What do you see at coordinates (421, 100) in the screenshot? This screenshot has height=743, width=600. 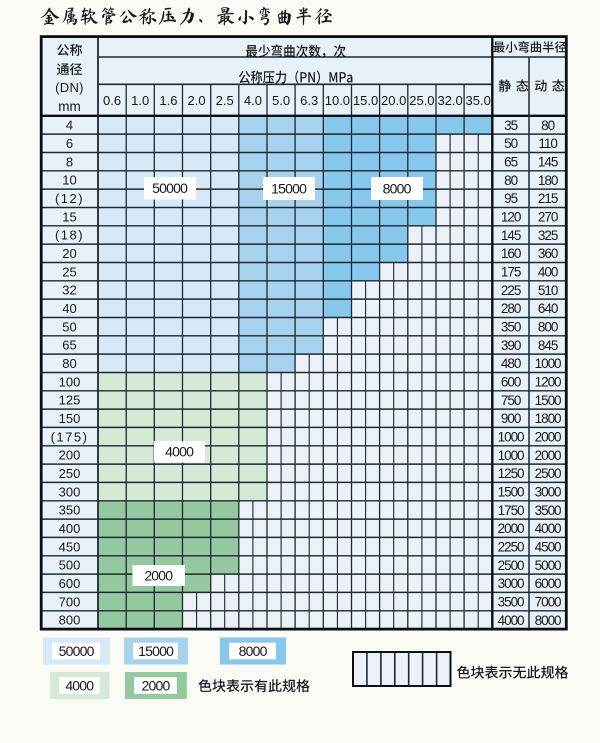 I see `svg-text: 25.0` at bounding box center [421, 100].